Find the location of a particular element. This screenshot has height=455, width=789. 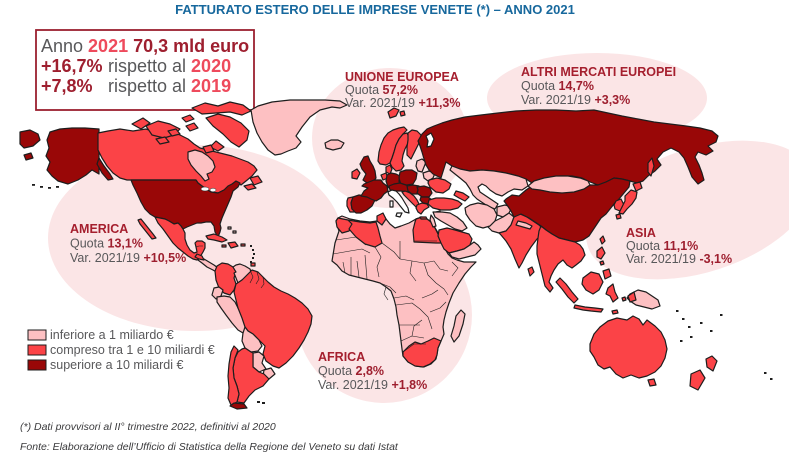

svg-text: inferiore a 1 miliardo € is located at coordinates (112, 335).